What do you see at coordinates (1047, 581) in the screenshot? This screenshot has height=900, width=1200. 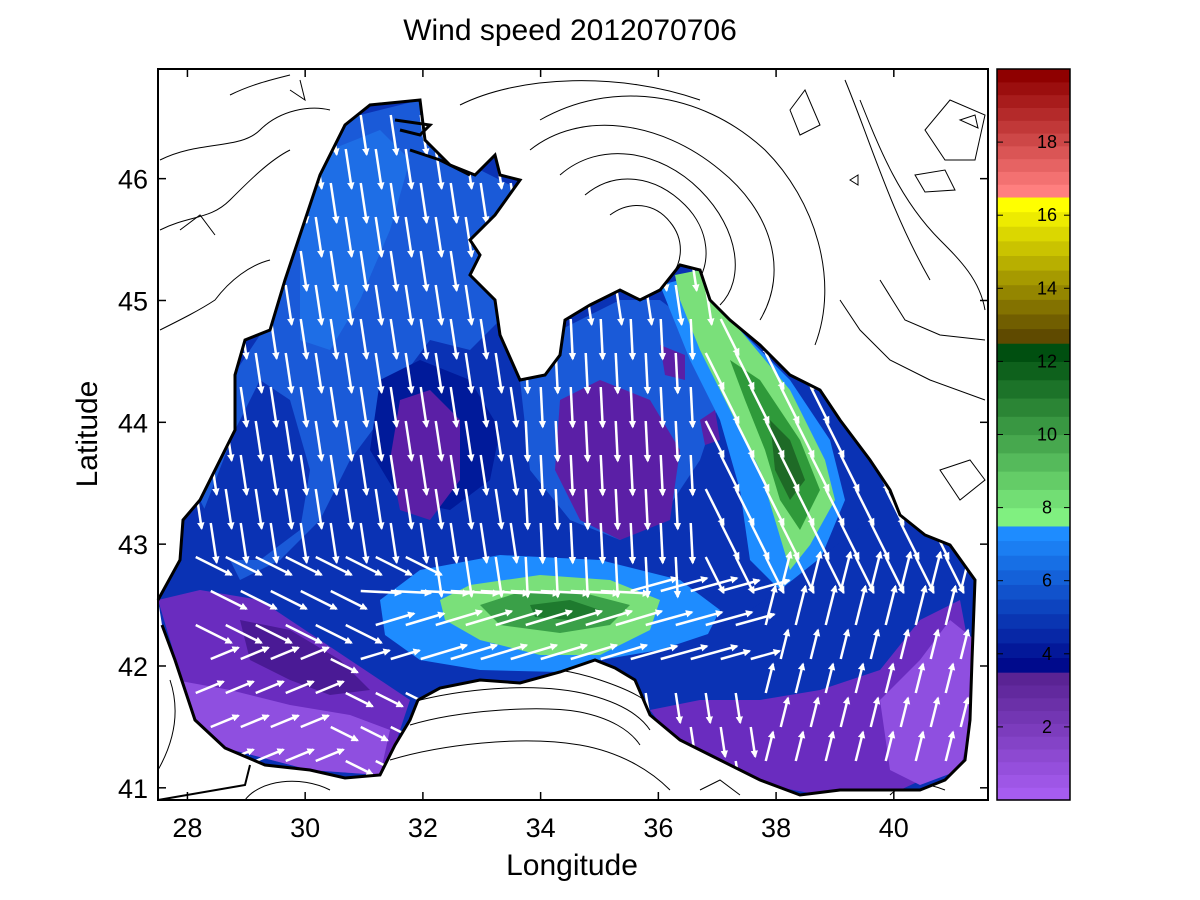 I see `colorbar-tick-label: 6` at bounding box center [1047, 581].